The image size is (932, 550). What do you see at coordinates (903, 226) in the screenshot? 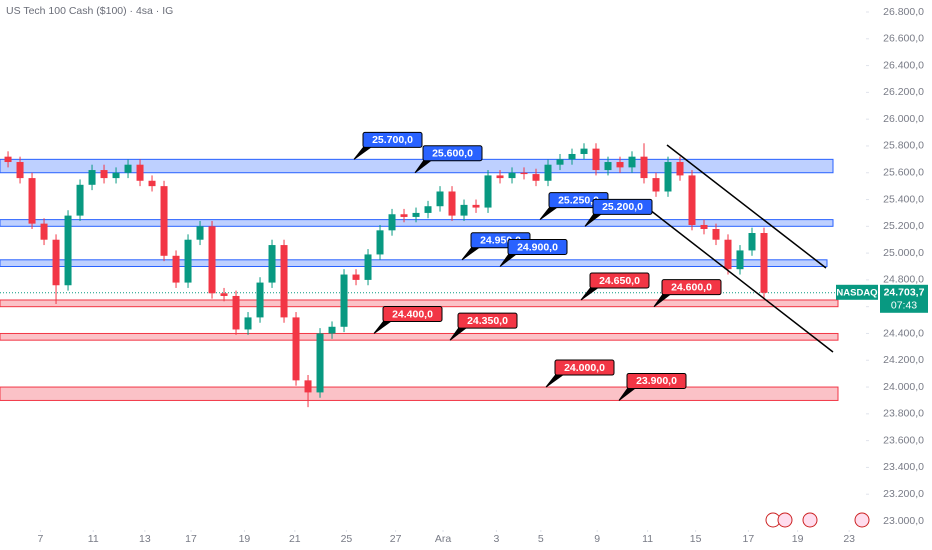
I see `y-tick-label: 25.200,0` at bounding box center [903, 226].